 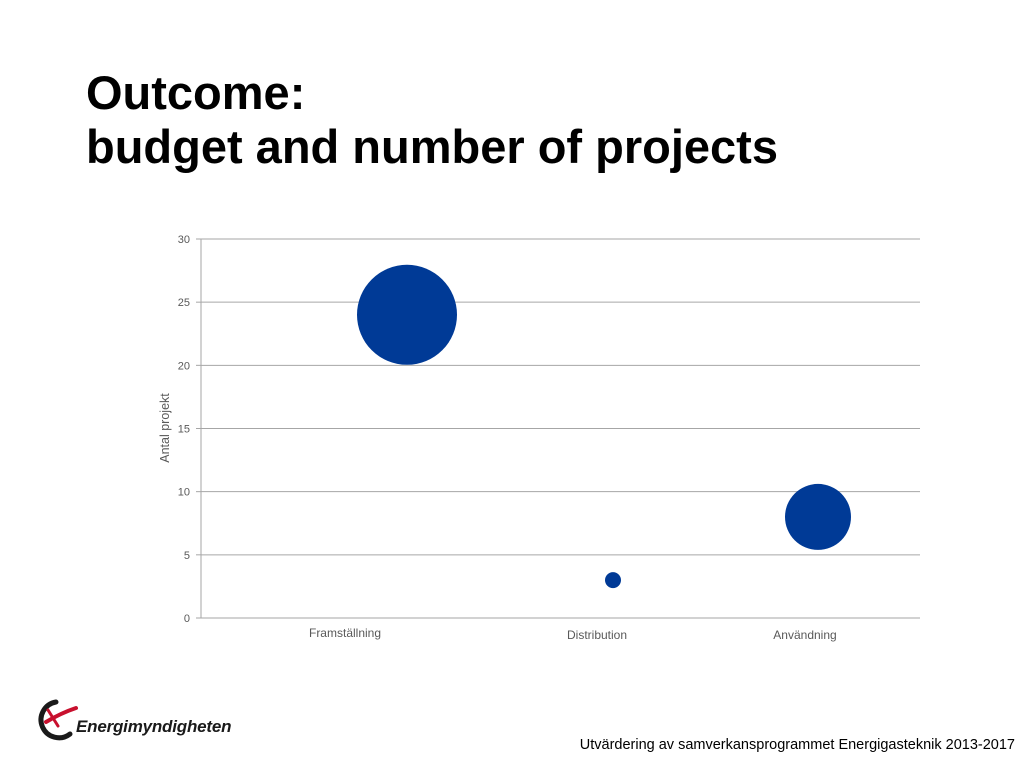 I want to click on slide-title: Outcome: budget and number of projects, so click(x=432, y=120).